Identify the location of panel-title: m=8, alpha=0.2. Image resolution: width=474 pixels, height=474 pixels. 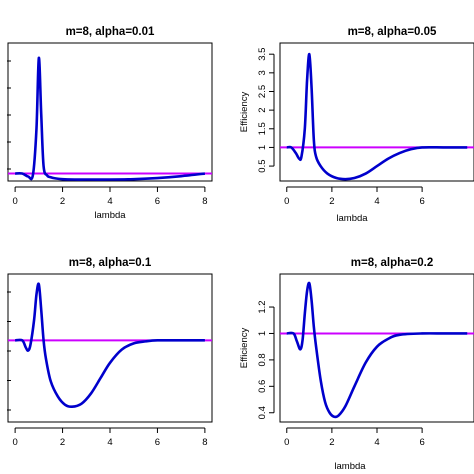
(392, 263).